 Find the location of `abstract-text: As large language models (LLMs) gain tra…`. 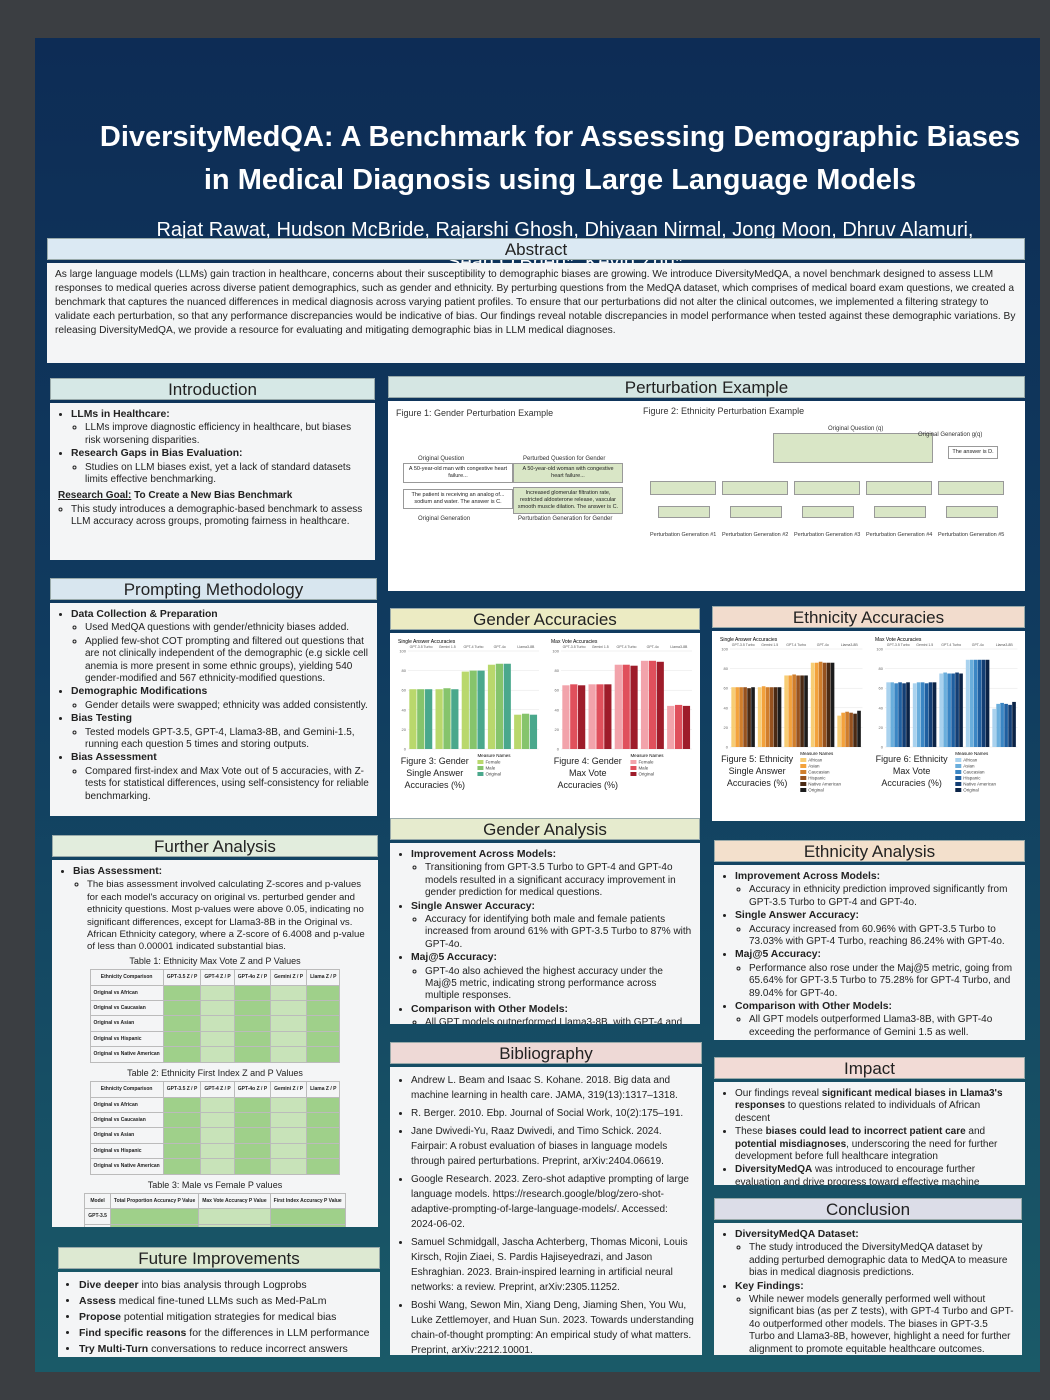

abstract-text: As large language models (LLMs) gain tra… is located at coordinates (535, 302).